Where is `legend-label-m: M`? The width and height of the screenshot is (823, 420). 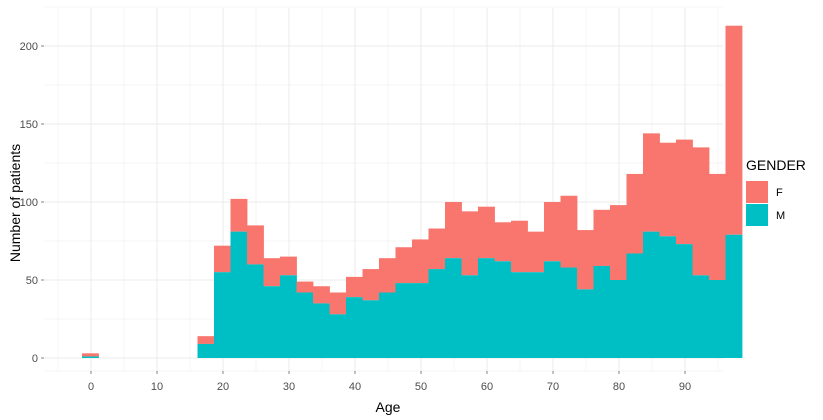
legend-label-m: M is located at coordinates (780, 216).